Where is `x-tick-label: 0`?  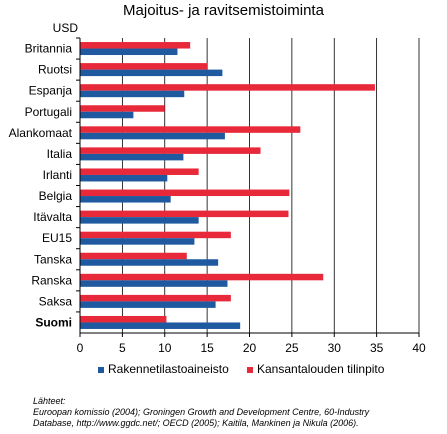 x-tick-label: 0 is located at coordinates (80, 348).